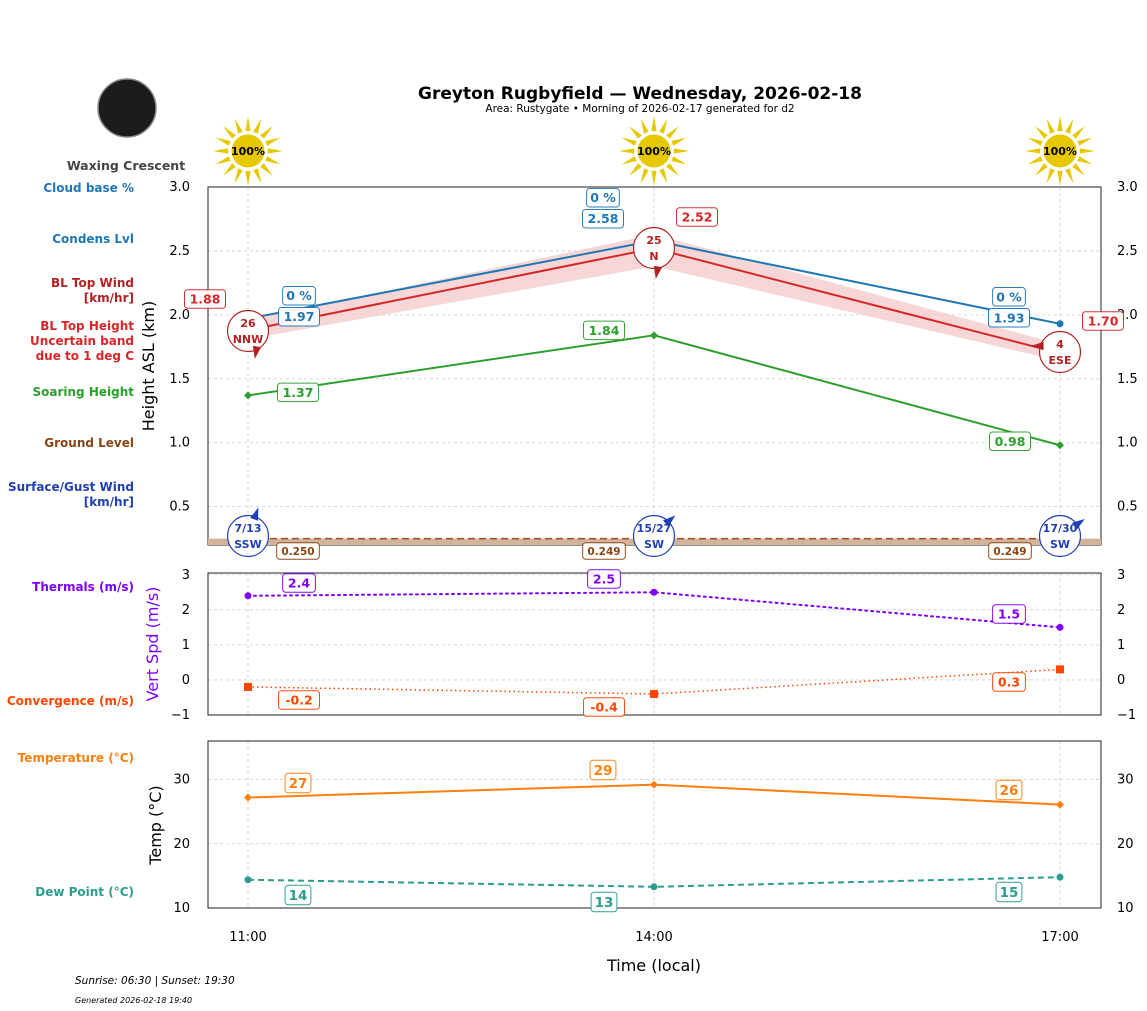 This screenshot has width=1147, height=1011. I want to click on y-tick-label: 1.0, so click(179, 443).